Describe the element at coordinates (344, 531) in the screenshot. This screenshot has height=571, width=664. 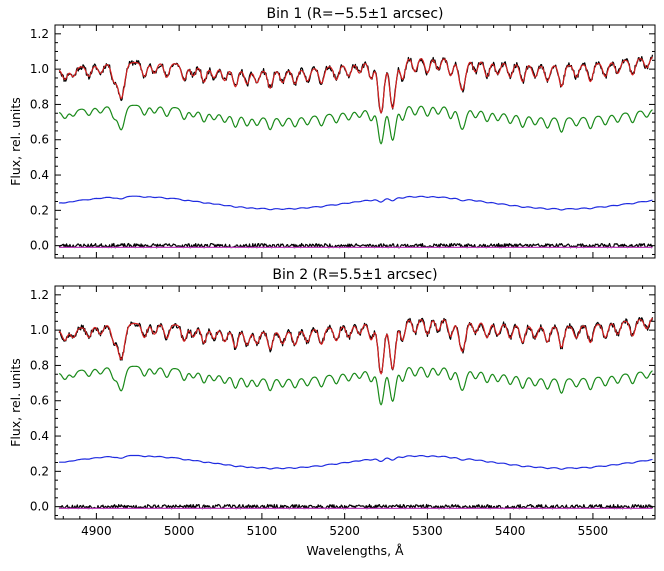
I see `x-tick-label: 5200` at that location.